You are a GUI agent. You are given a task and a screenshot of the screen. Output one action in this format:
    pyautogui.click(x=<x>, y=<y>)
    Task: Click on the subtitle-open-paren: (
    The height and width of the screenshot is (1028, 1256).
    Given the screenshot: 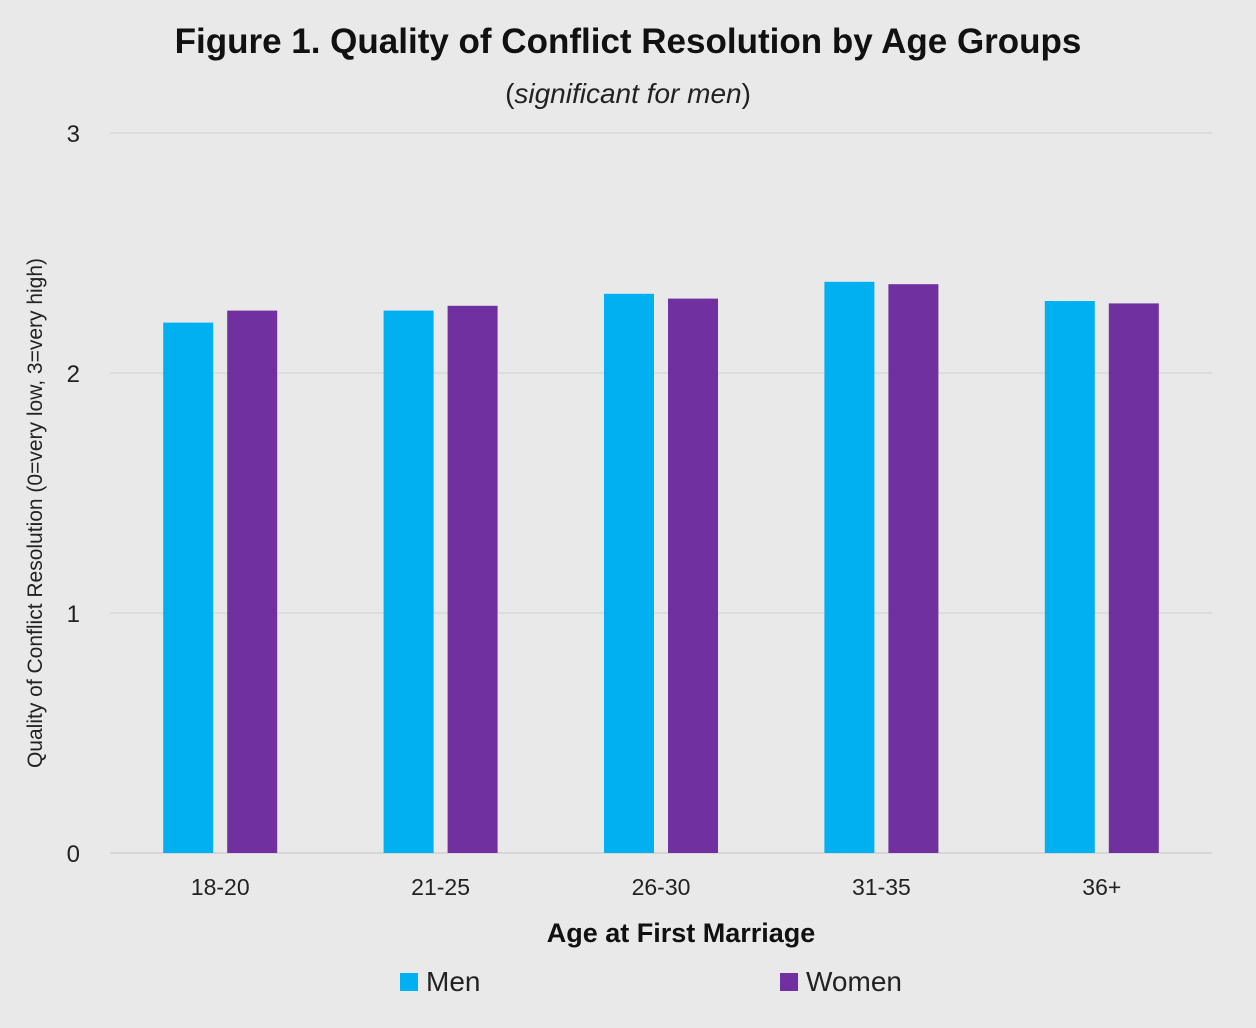 What is the action you would take?
    pyautogui.click(x=510, y=93)
    